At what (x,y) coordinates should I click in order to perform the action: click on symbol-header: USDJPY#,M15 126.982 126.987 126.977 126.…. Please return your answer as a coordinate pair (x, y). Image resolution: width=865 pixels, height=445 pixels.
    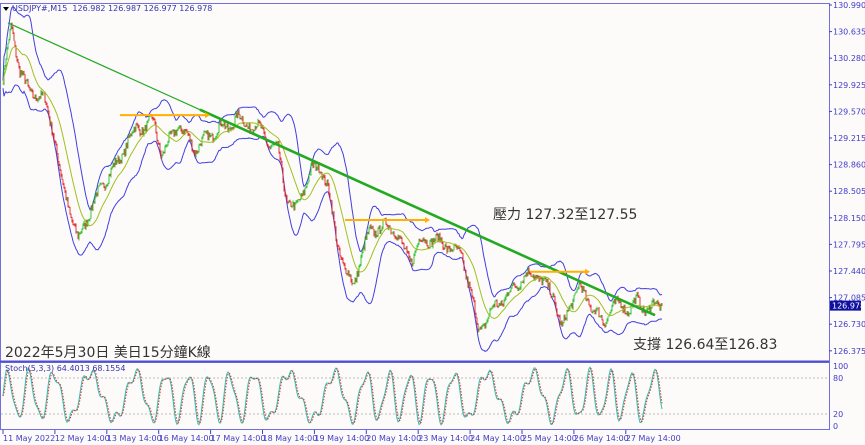
    Looking at the image, I should click on (112, 8).